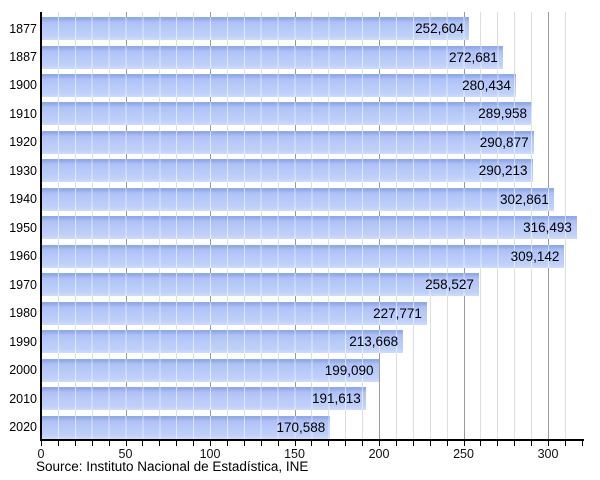 The width and height of the screenshot is (600, 480). Describe the element at coordinates (23, 142) in the screenshot. I see `category-label: 1920` at that location.